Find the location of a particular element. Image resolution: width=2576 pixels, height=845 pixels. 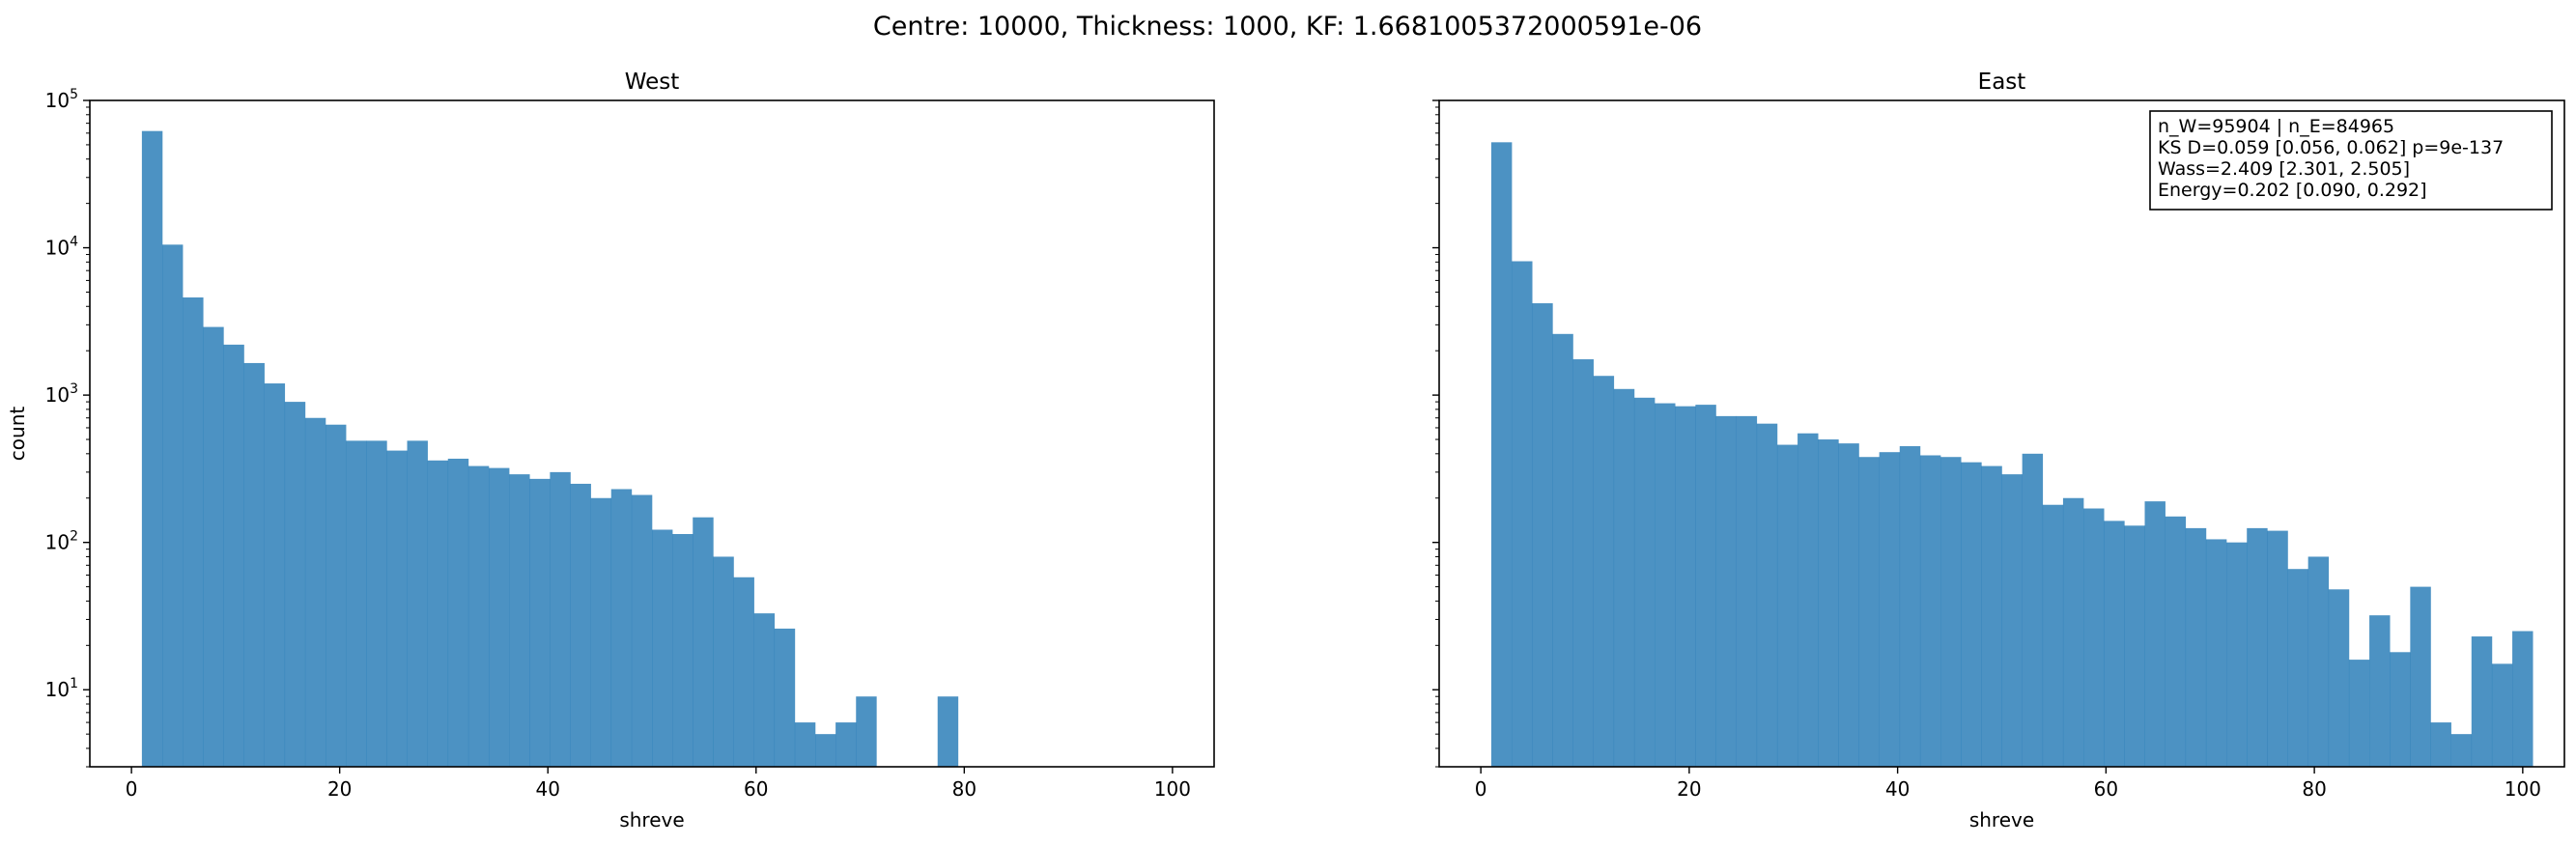

x-tick-label: 0 is located at coordinates (132, 789).